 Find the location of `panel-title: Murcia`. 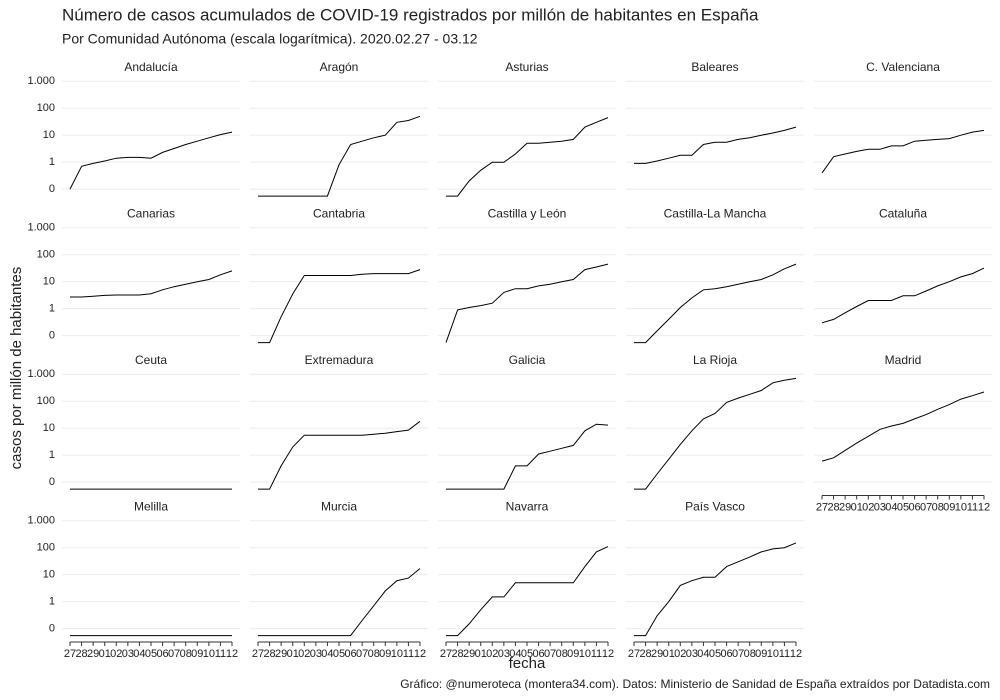

panel-title: Murcia is located at coordinates (339, 507).